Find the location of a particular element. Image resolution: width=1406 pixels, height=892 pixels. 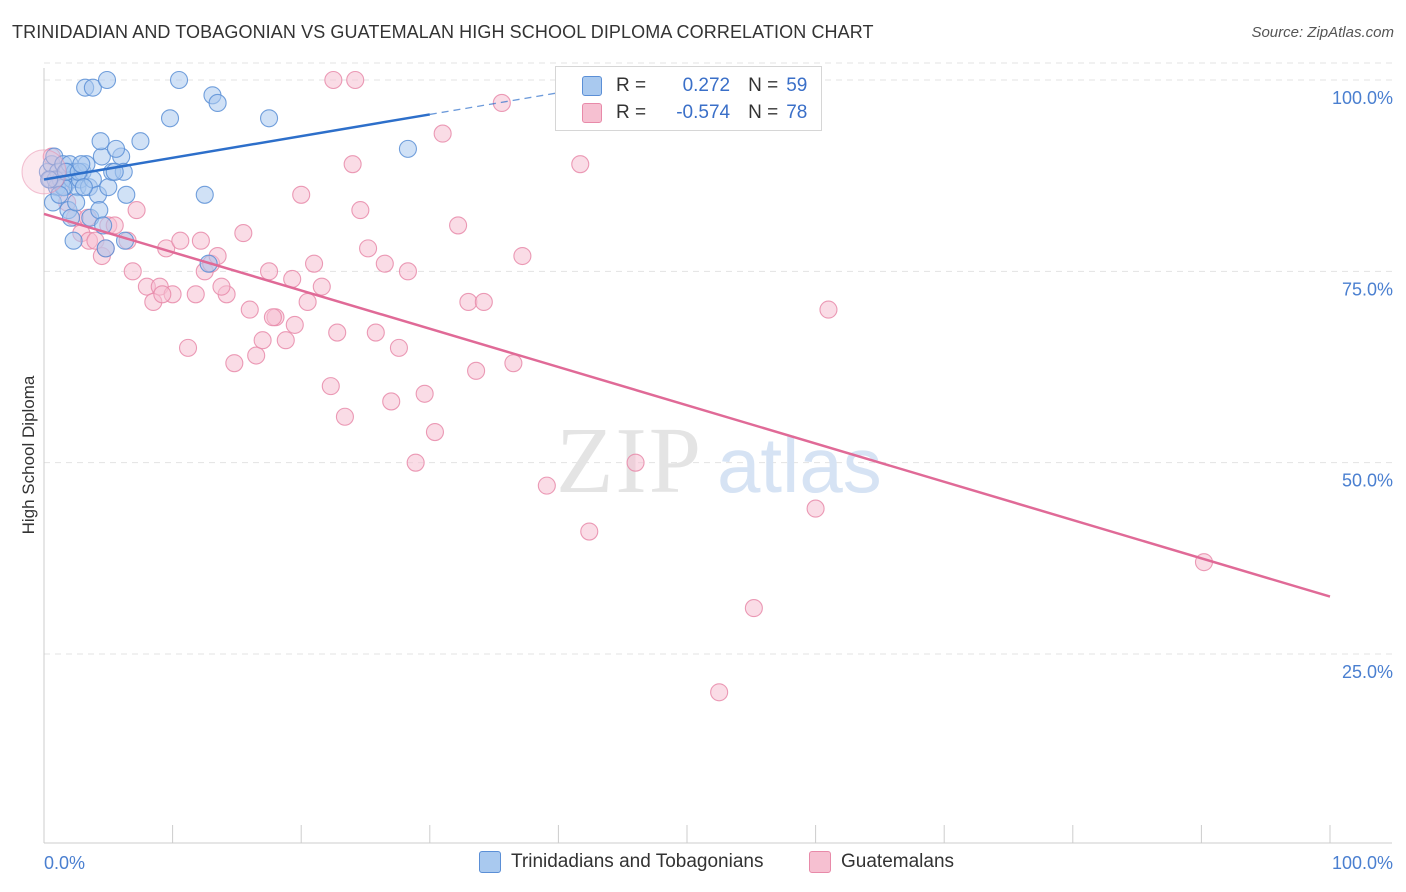

legend-swatch-pink is located at coordinates (592, 113).